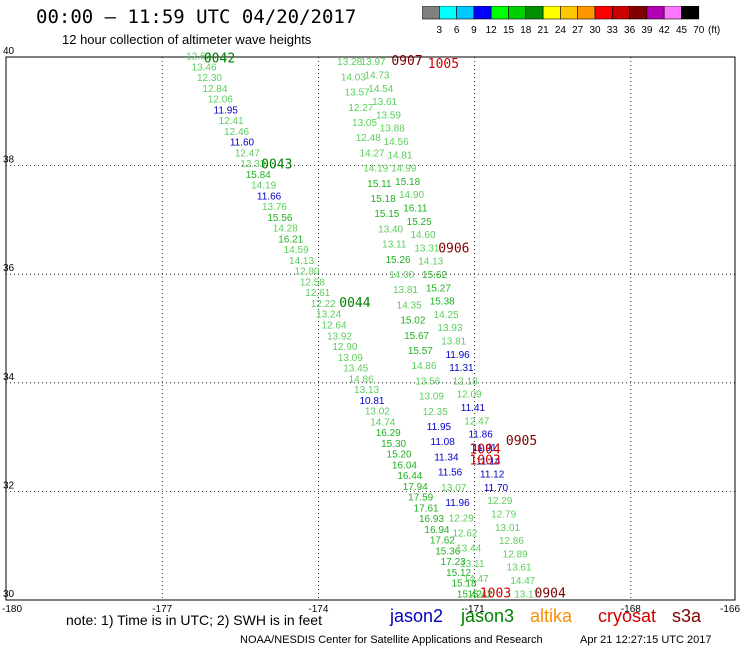  What do you see at coordinates (196, 17) in the screenshot?
I see `map-title: 00:00 — 11:59 UTC 04/20/2017` at bounding box center [196, 17].